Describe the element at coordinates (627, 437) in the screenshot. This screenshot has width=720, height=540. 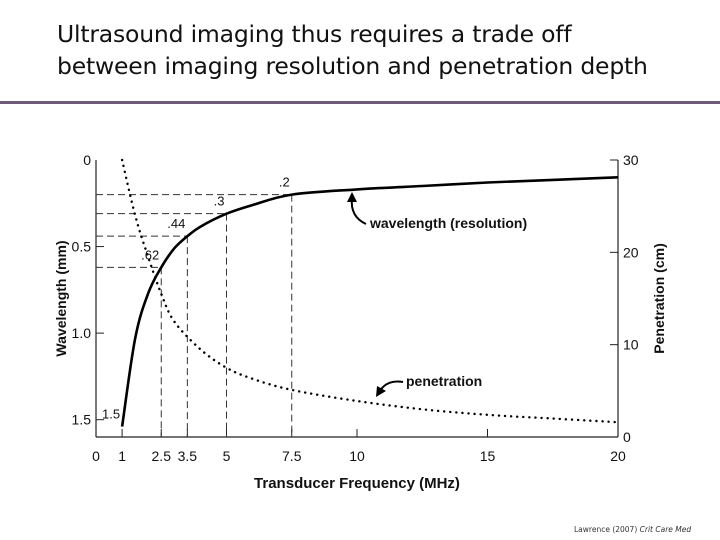
I see `y-right-tick-label: 0` at that location.